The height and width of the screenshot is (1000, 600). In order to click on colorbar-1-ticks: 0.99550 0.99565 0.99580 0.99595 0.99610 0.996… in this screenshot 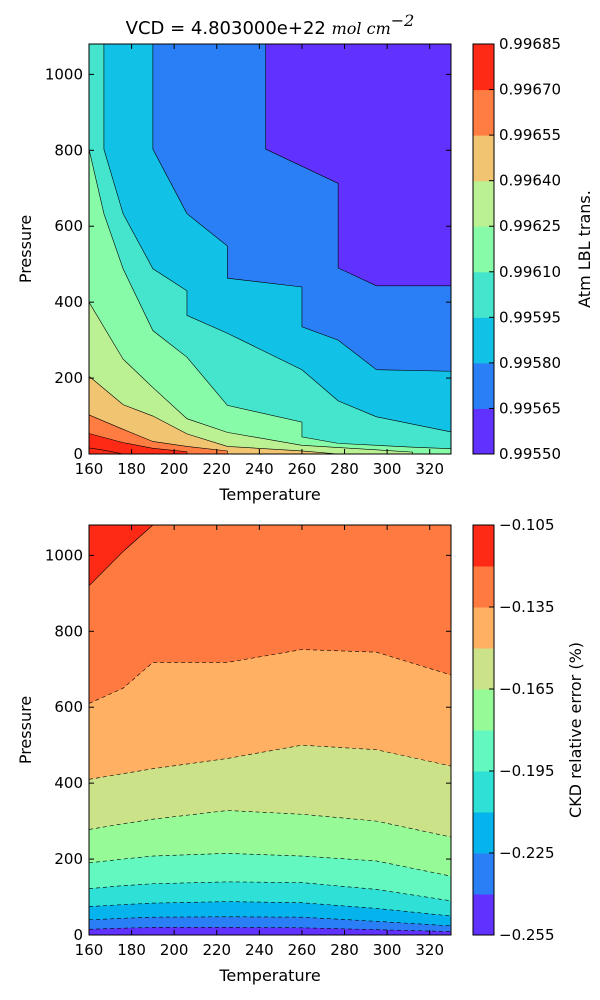, I will do `click(525, 249)`.